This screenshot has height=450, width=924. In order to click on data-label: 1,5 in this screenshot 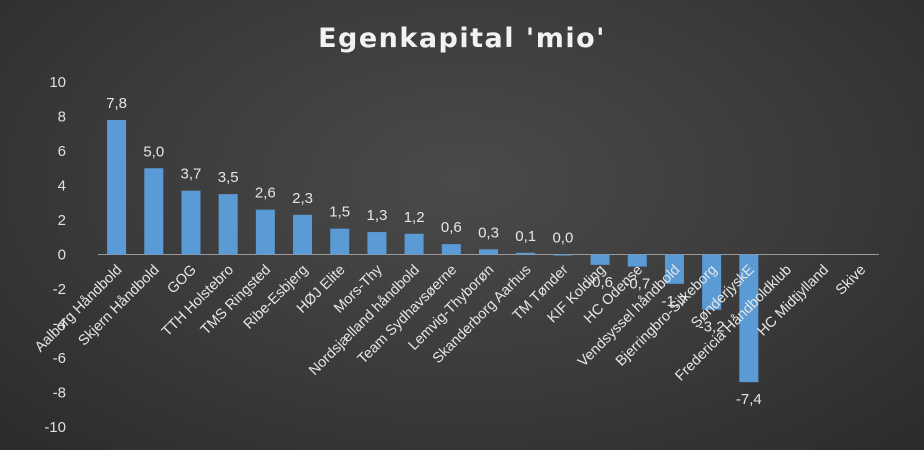, I will do `click(339, 212)`.